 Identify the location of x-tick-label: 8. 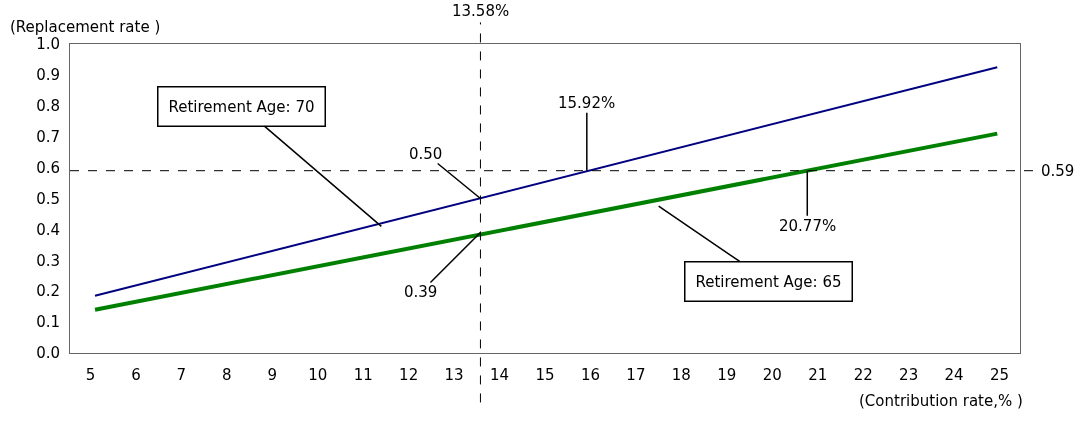
(227, 375).